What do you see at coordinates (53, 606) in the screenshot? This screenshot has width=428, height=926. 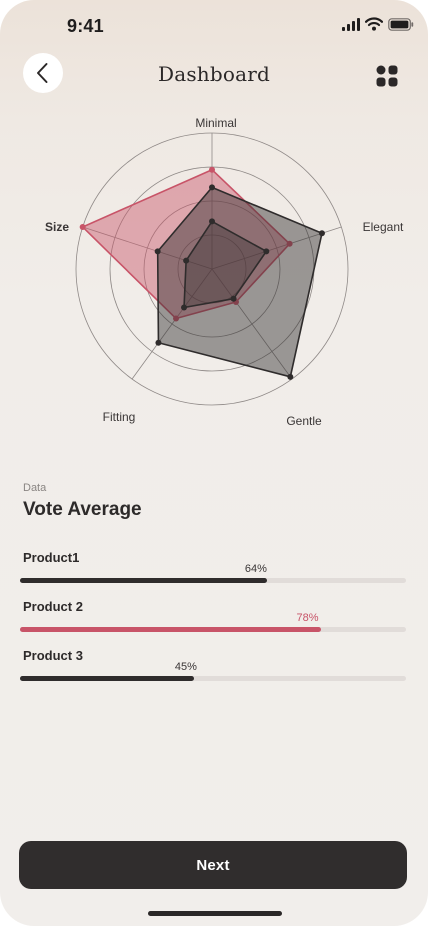 I see `bar-label: Product 2` at bounding box center [53, 606].